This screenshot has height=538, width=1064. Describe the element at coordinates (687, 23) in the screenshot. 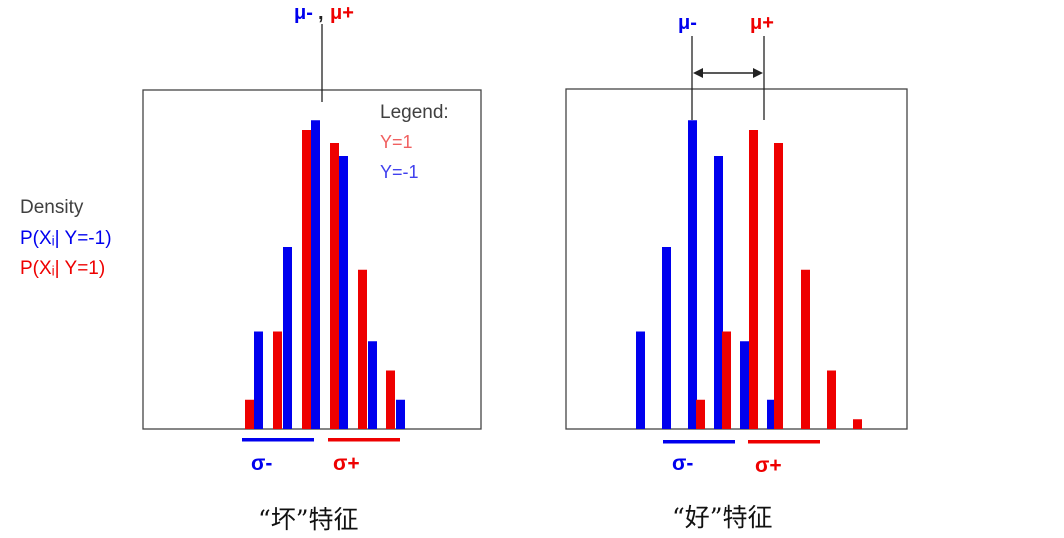

I see `right-mu-minus: μ-` at that location.